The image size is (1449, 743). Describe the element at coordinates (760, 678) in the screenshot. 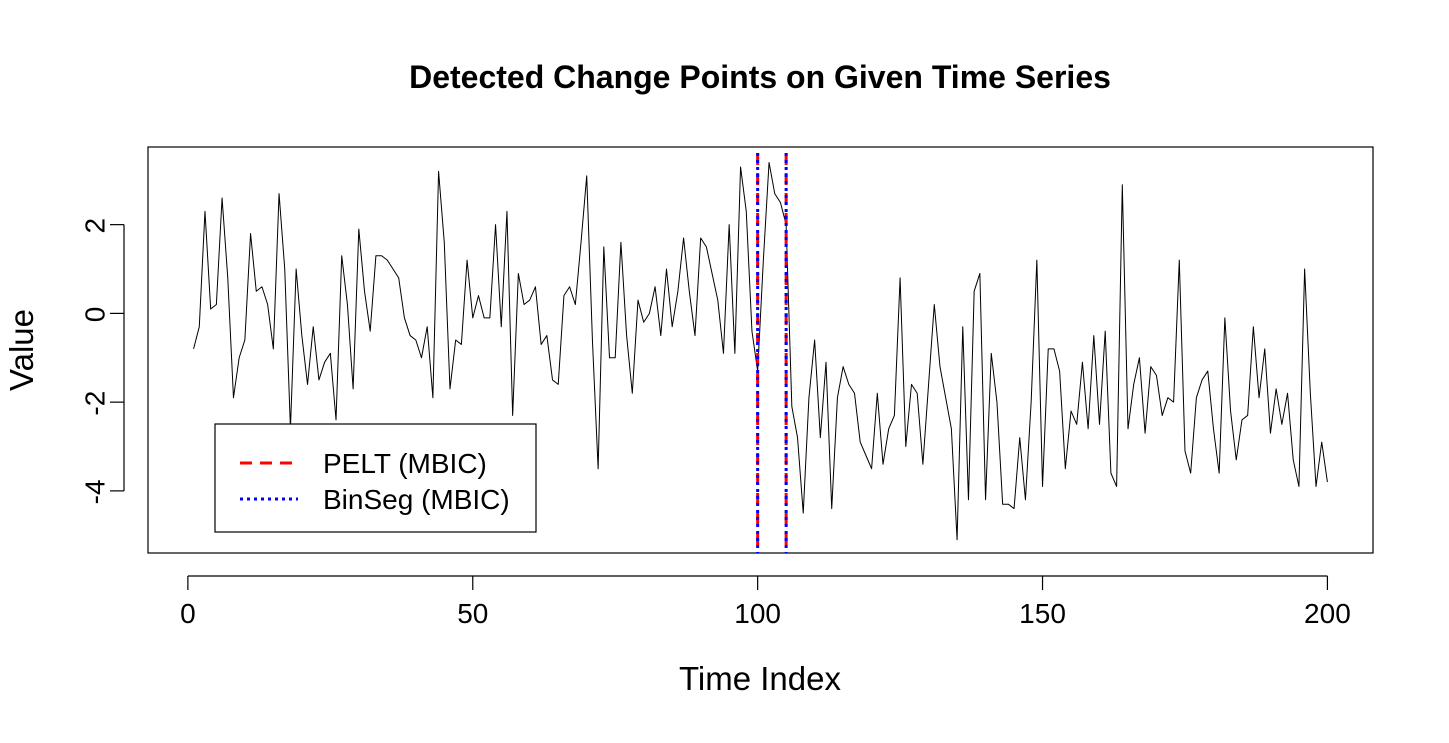

I see `x-axis-label: Time Index` at that location.